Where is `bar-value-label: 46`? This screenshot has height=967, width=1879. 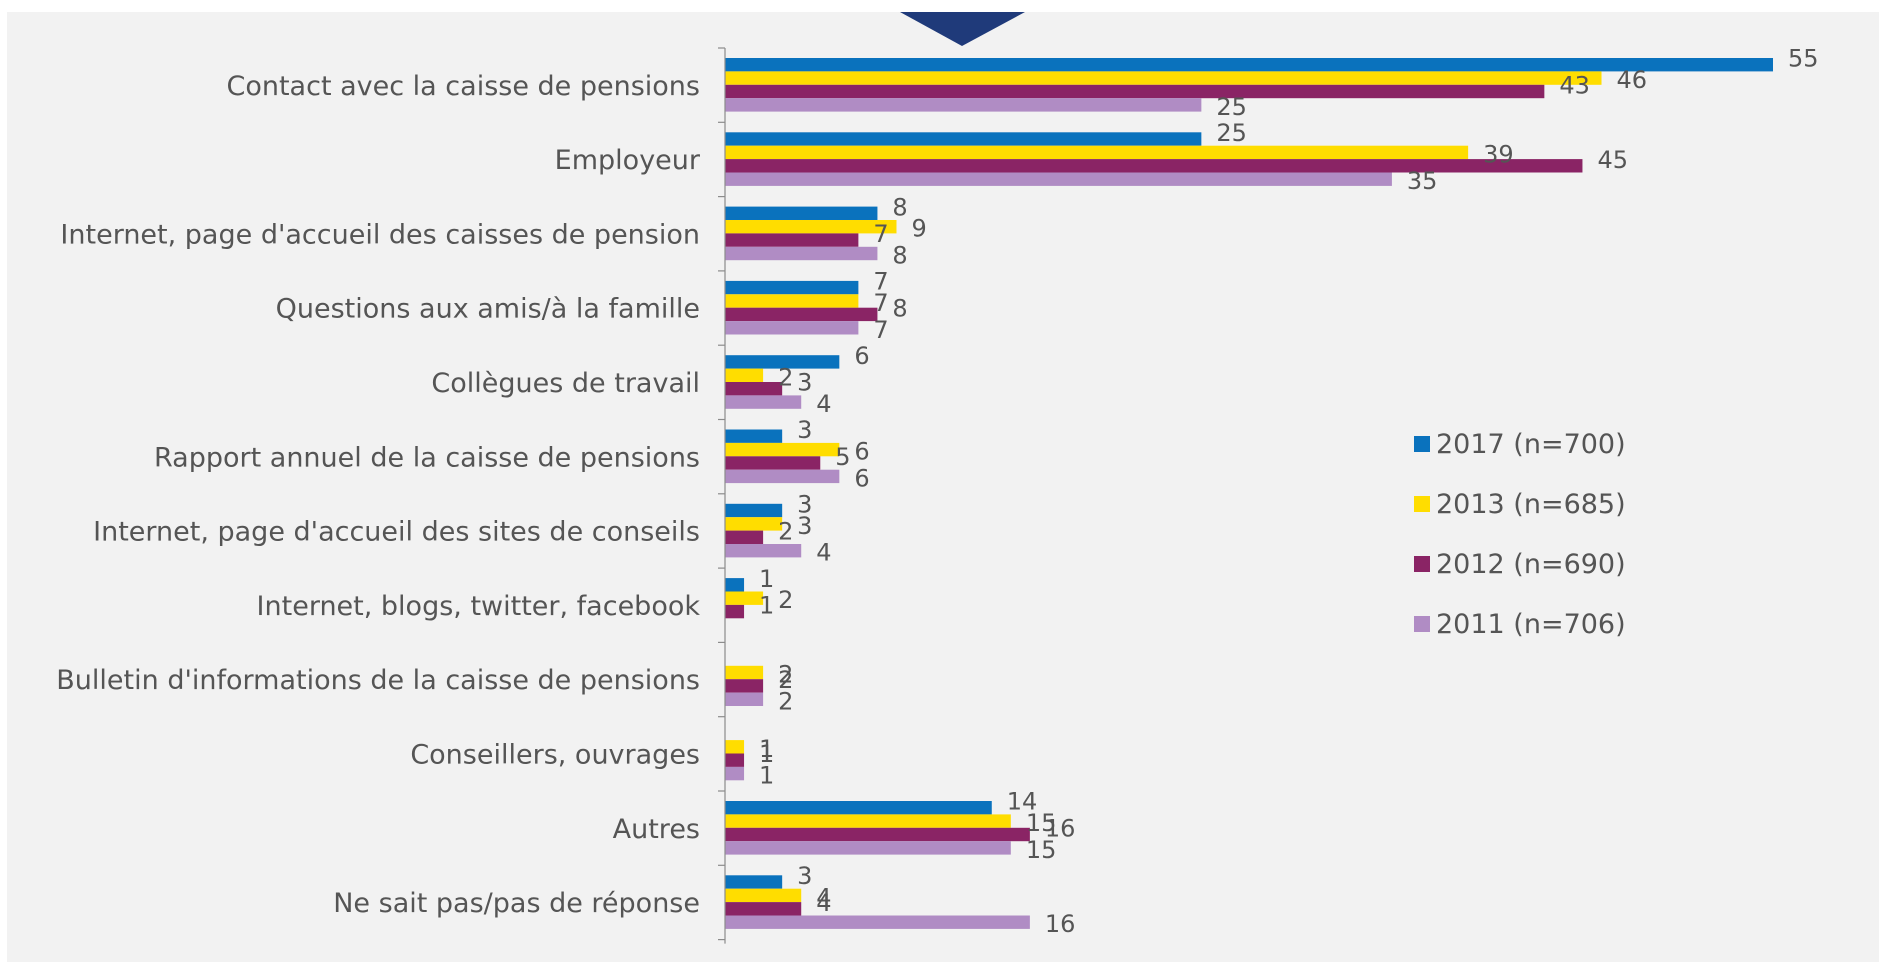
bar-value-label: 46 is located at coordinates (1632, 80).